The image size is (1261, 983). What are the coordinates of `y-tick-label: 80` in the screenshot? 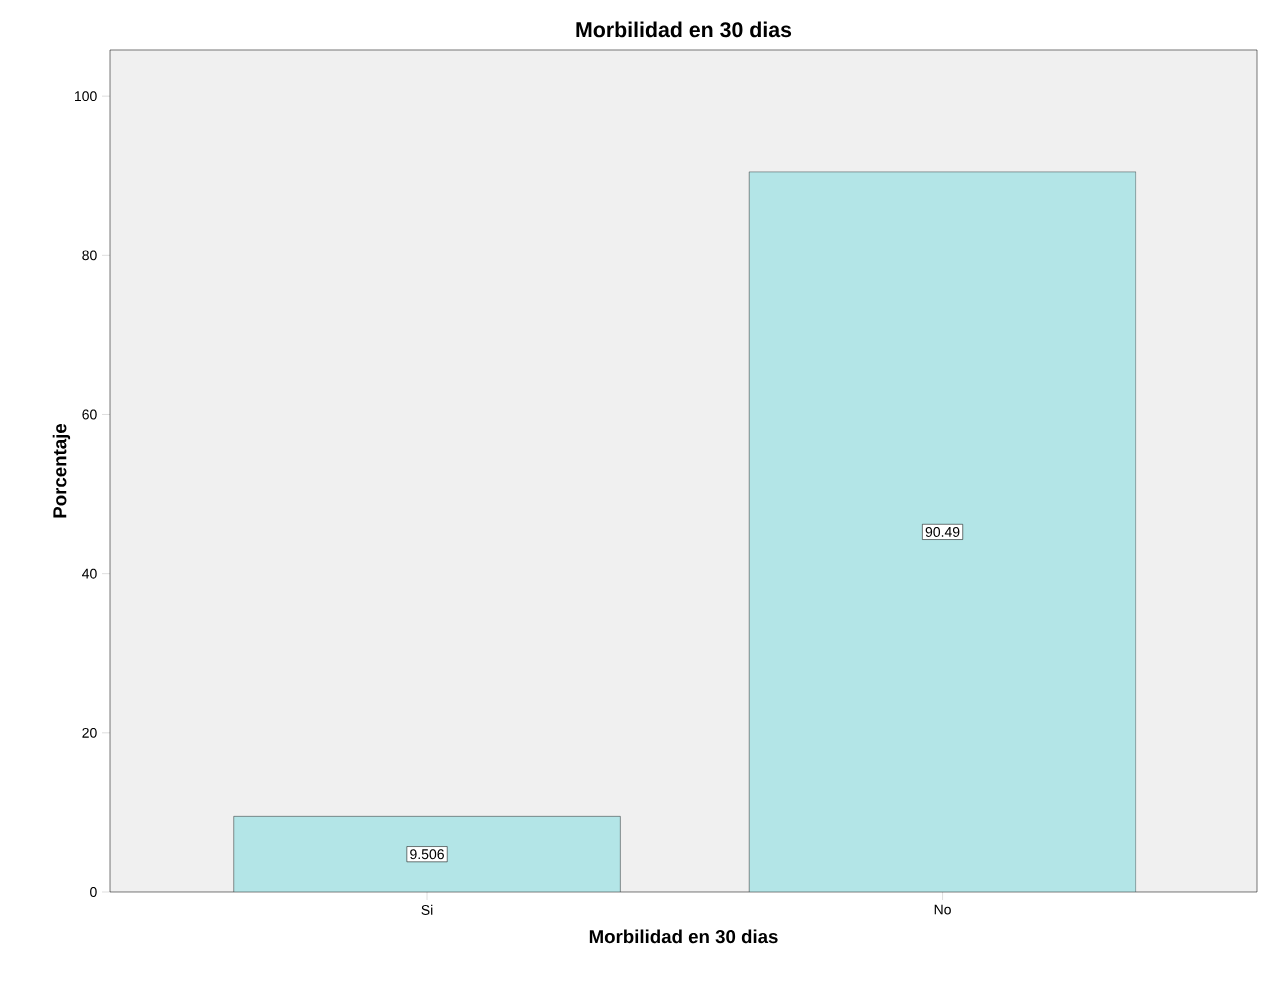 It's located at (89, 255).